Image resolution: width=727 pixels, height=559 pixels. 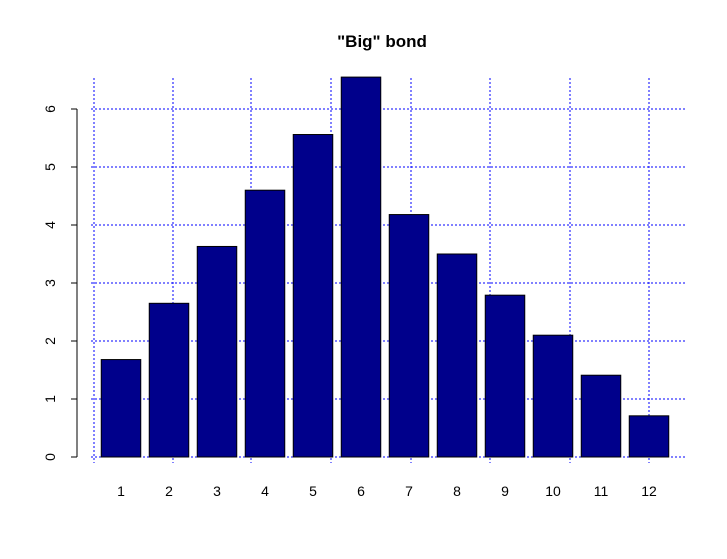 What do you see at coordinates (50, 283) in the screenshot?
I see `y-tick-label-3: 3` at bounding box center [50, 283].